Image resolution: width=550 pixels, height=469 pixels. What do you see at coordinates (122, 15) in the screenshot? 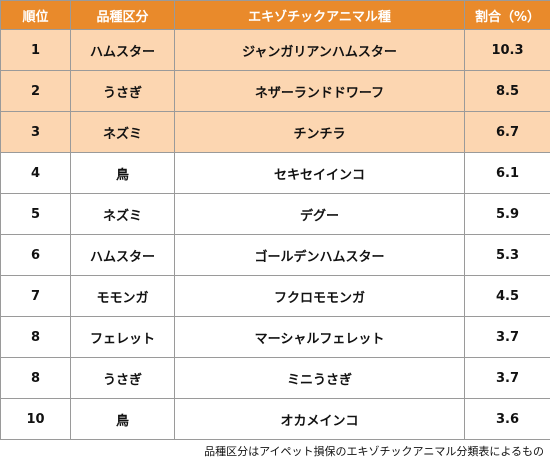
I see `header-category: 品種区分` at bounding box center [122, 15].